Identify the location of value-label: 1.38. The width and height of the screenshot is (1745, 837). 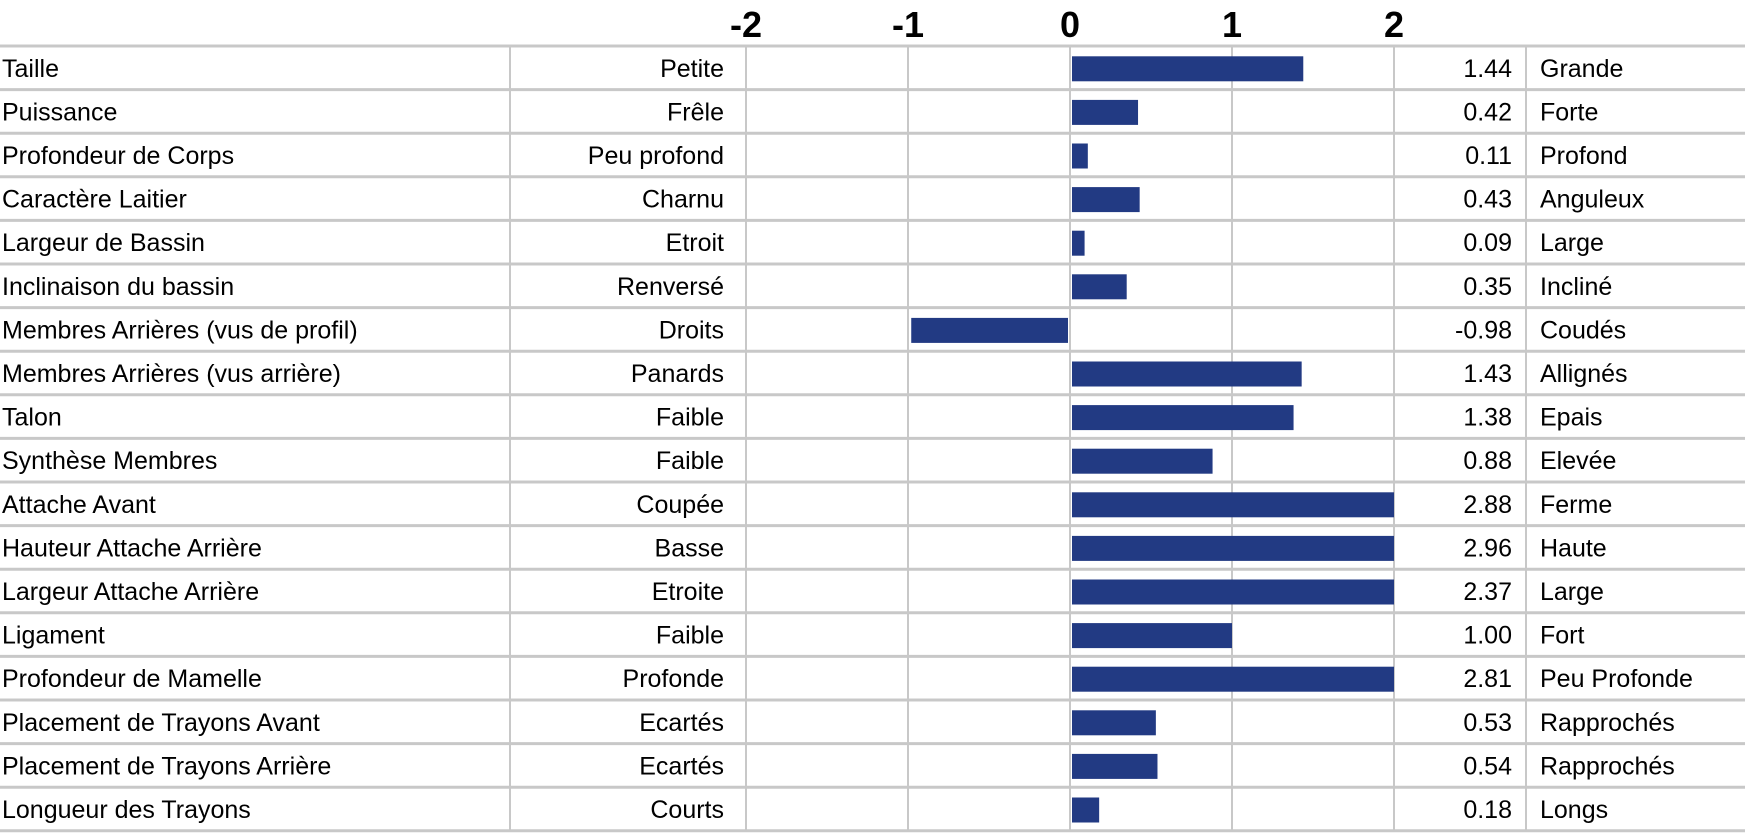
(1487, 418).